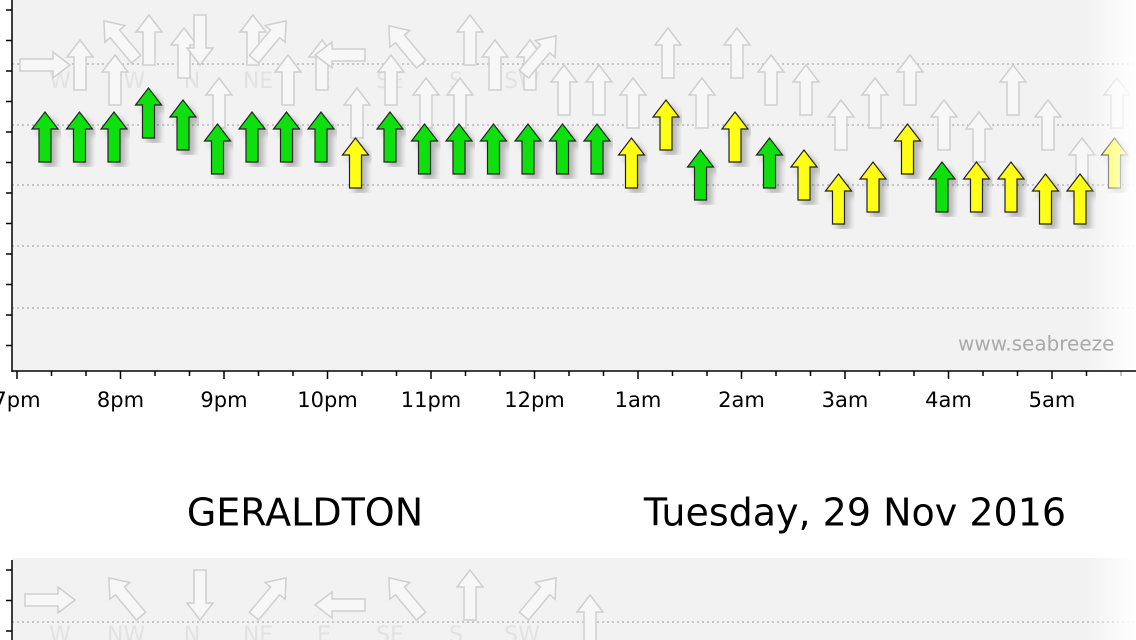  I want to click on compass-label: NW, so click(126, 631).